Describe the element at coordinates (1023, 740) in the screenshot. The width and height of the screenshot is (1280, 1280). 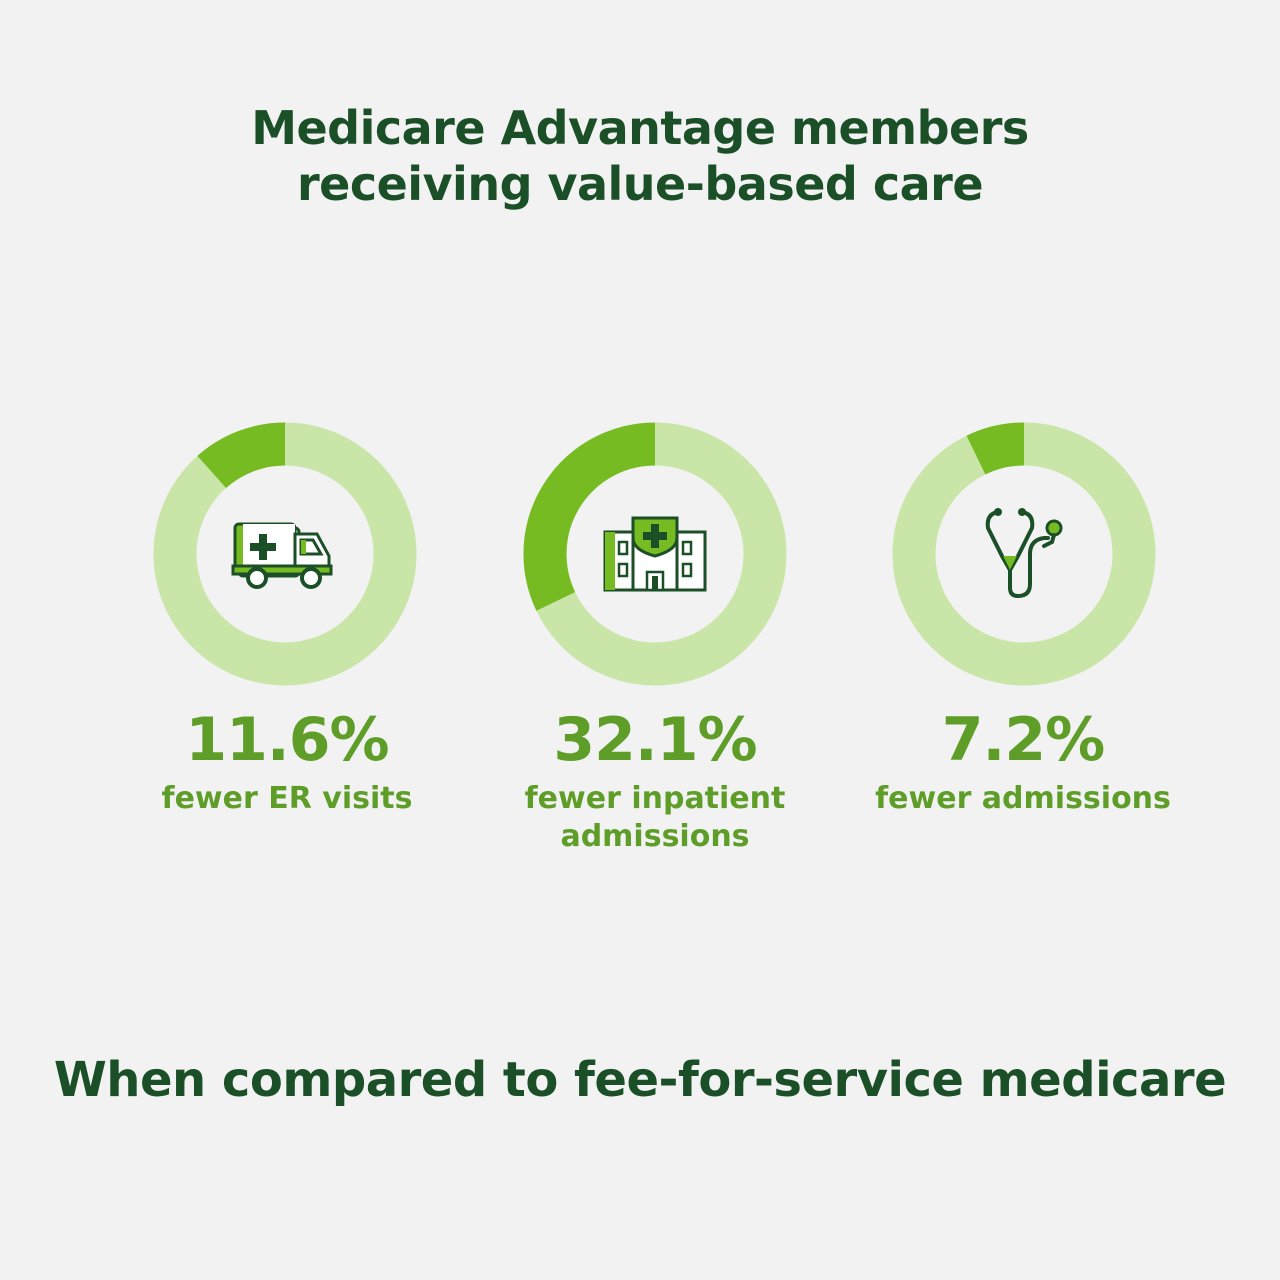
I see `value-admissions: 7.2%` at that location.